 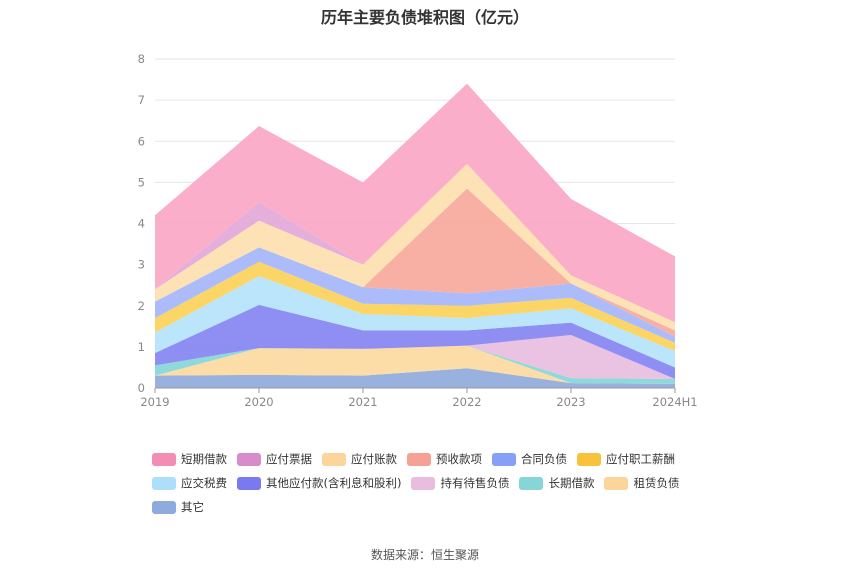 What do you see at coordinates (141, 388) in the screenshot?
I see `y-tick-label: 0` at bounding box center [141, 388].